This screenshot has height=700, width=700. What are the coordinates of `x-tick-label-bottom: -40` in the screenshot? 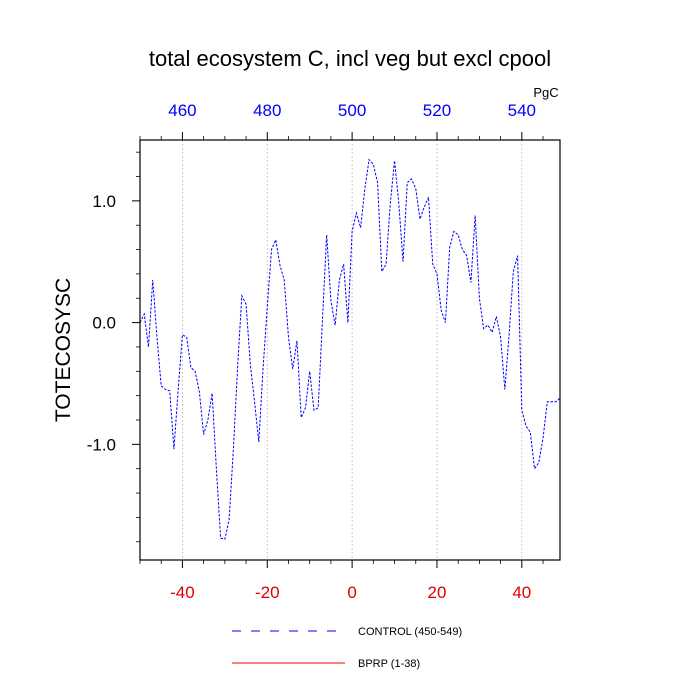 It's located at (182, 592).